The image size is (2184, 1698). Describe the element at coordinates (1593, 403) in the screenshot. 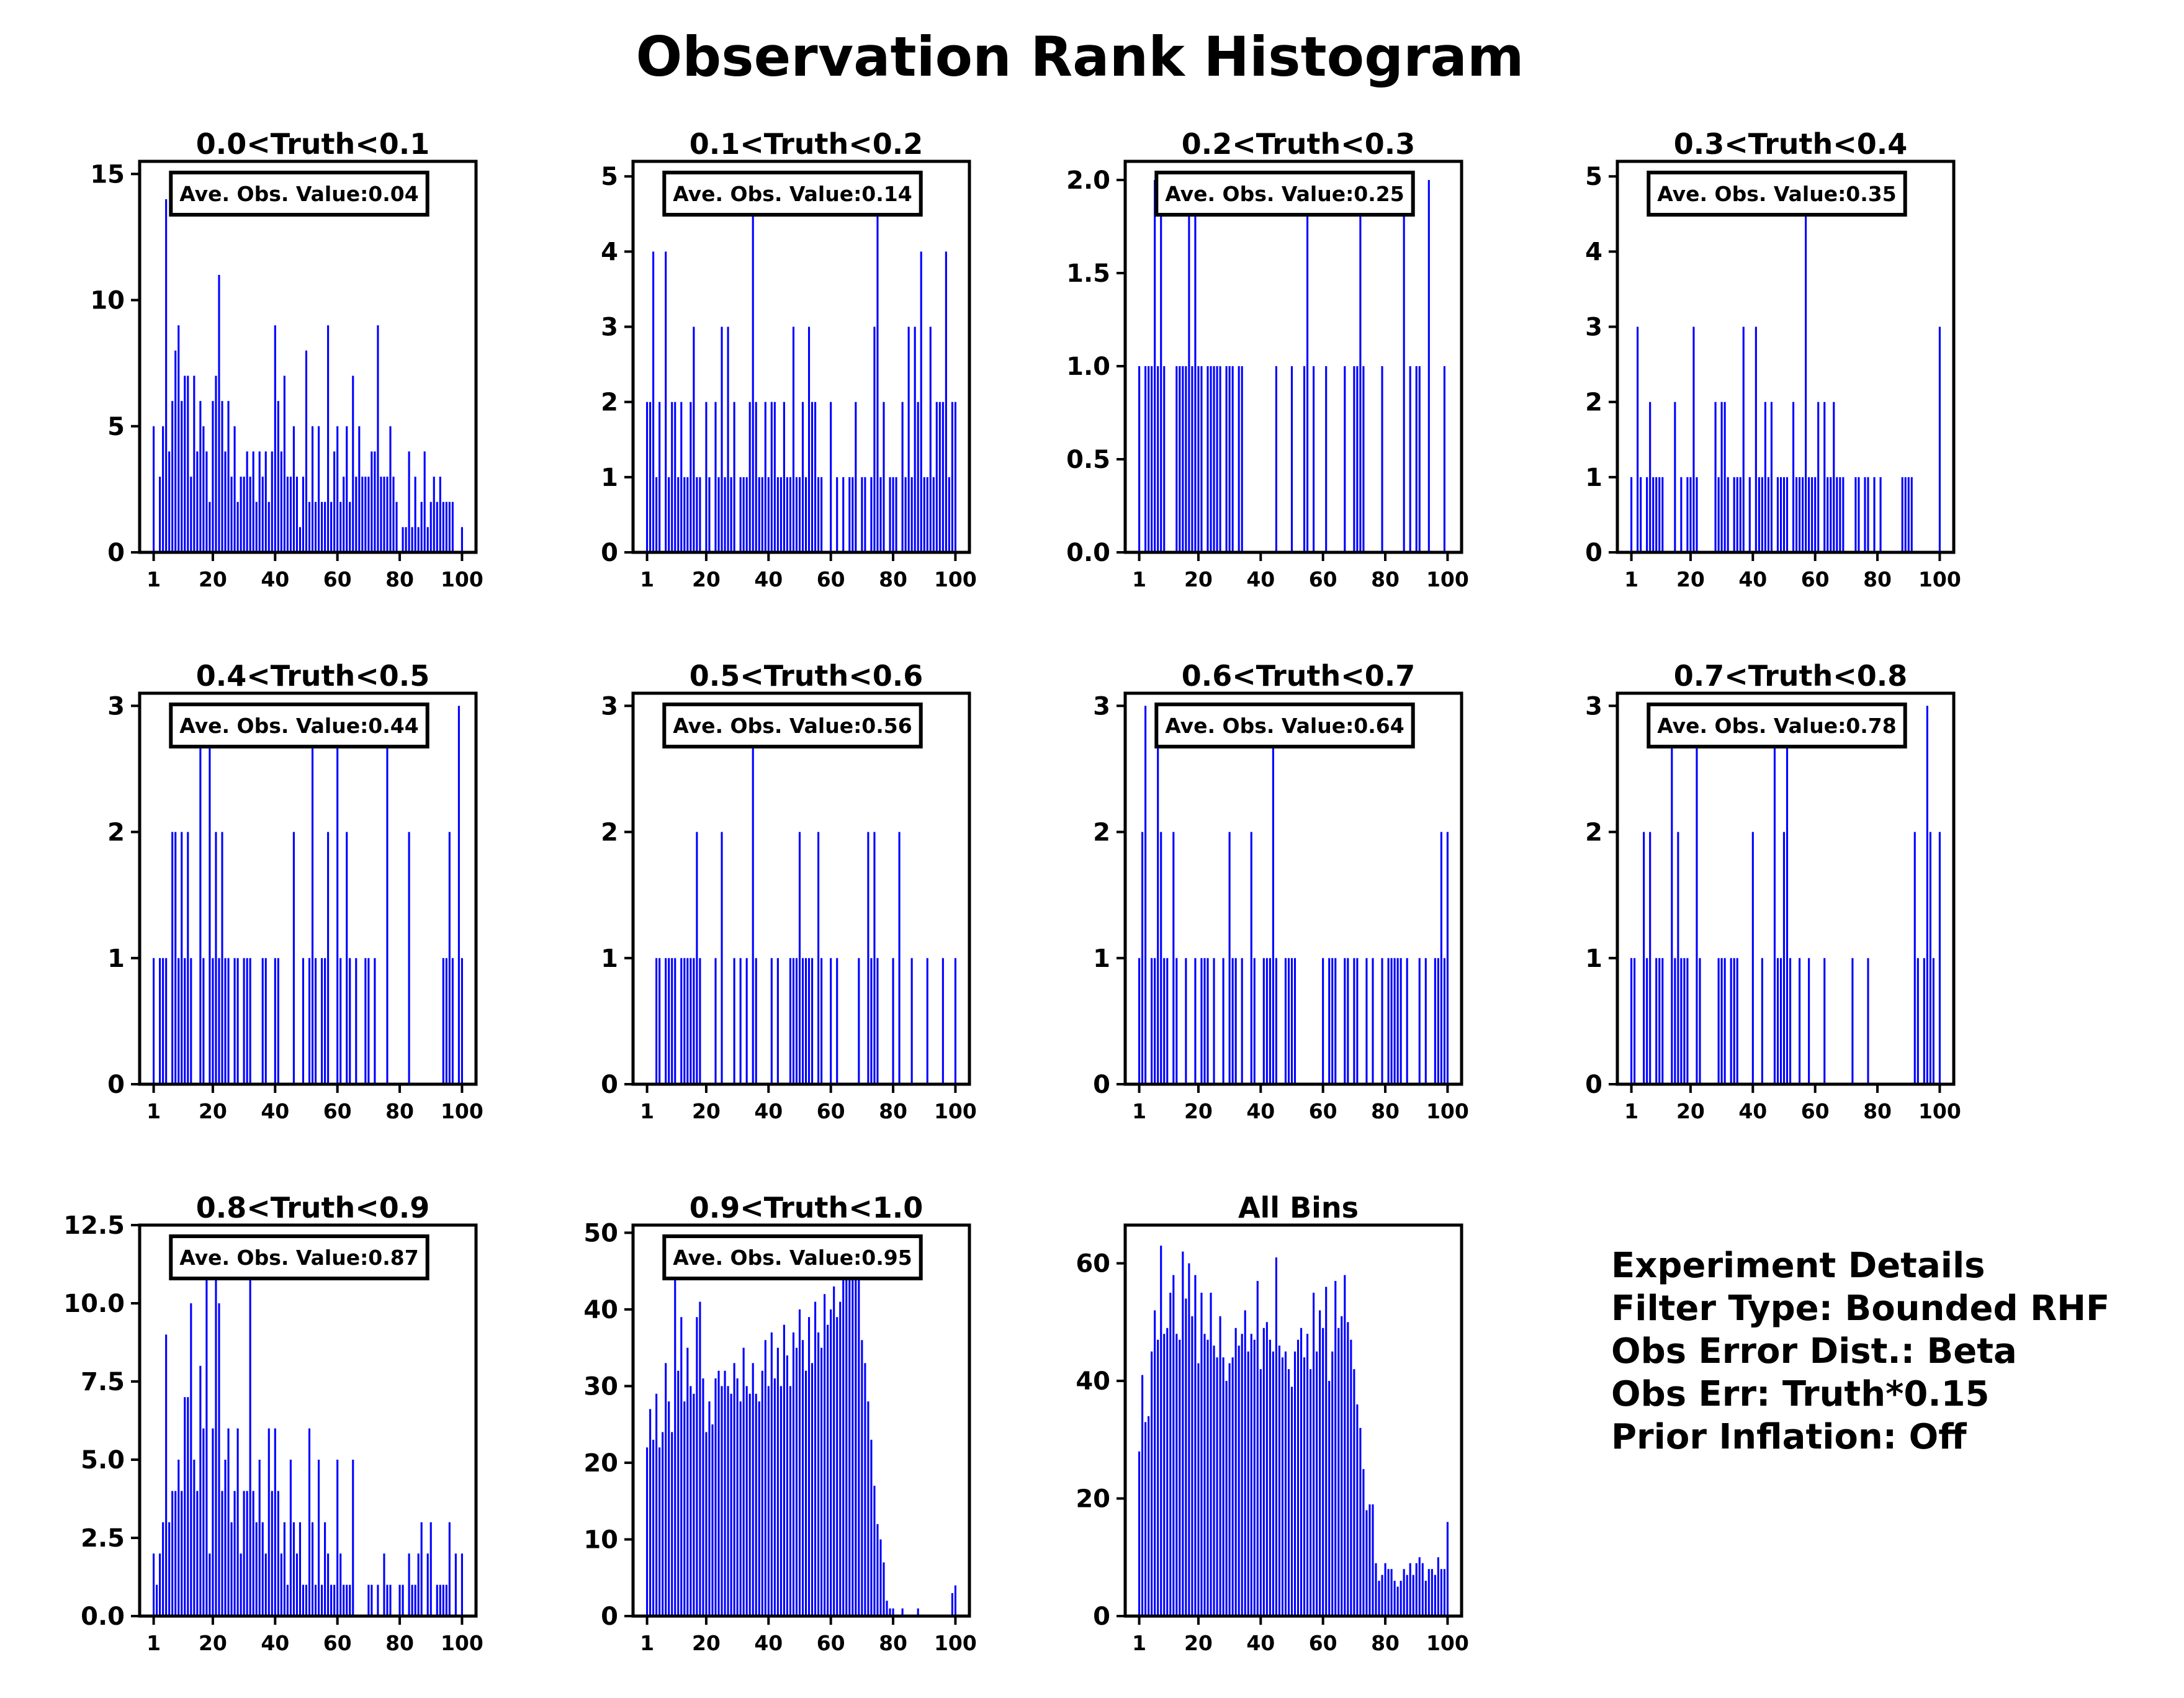

I see `y-tick-label: 2` at that location.